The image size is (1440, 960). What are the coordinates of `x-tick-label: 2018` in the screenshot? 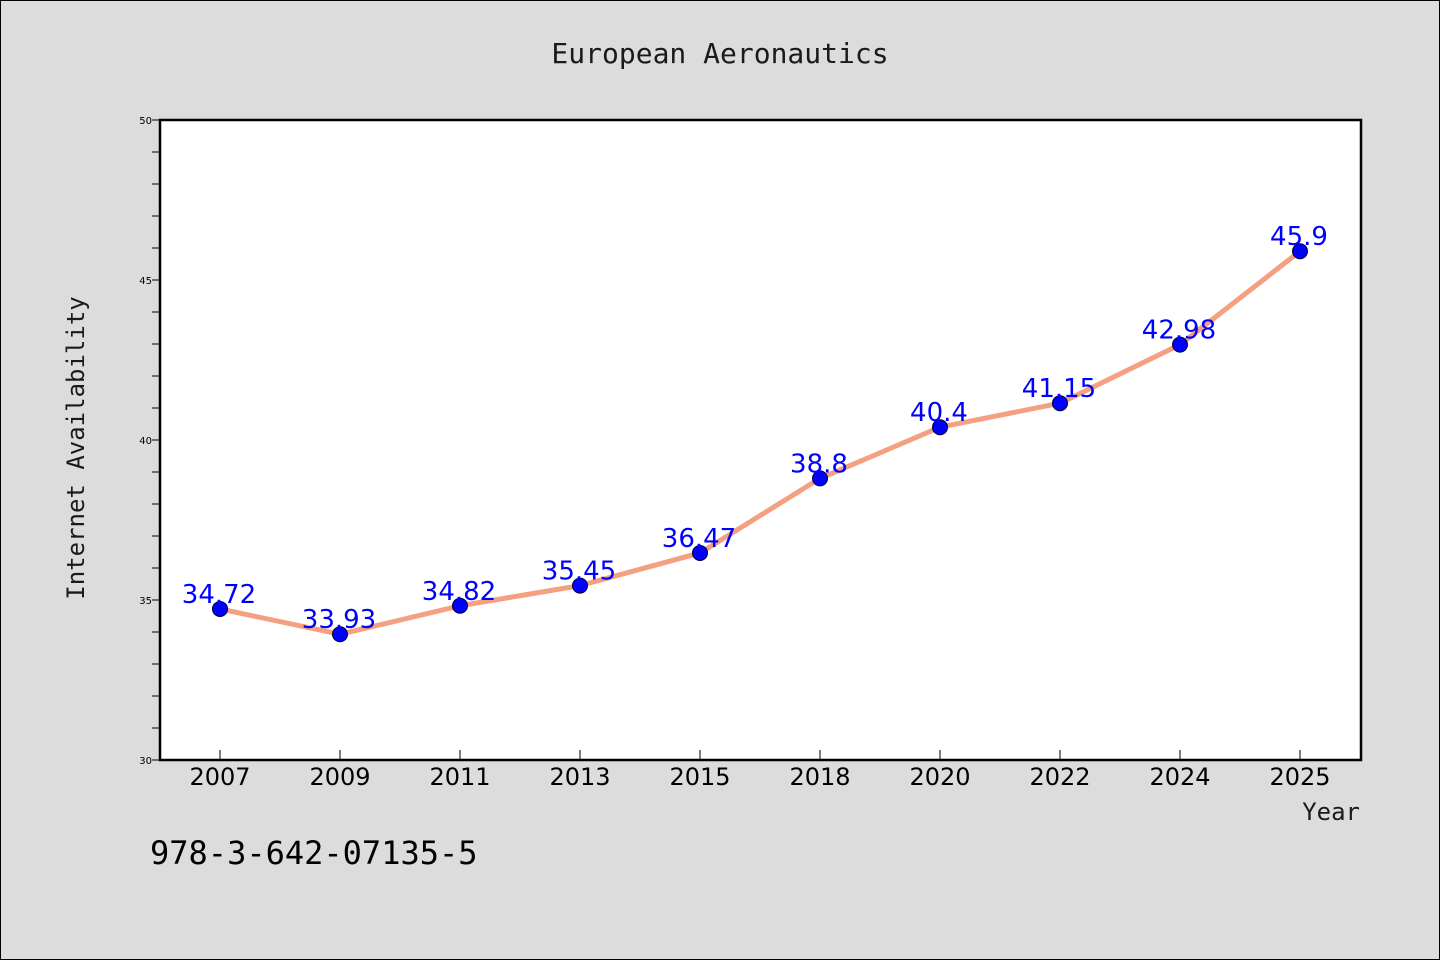 It's located at (819, 777).